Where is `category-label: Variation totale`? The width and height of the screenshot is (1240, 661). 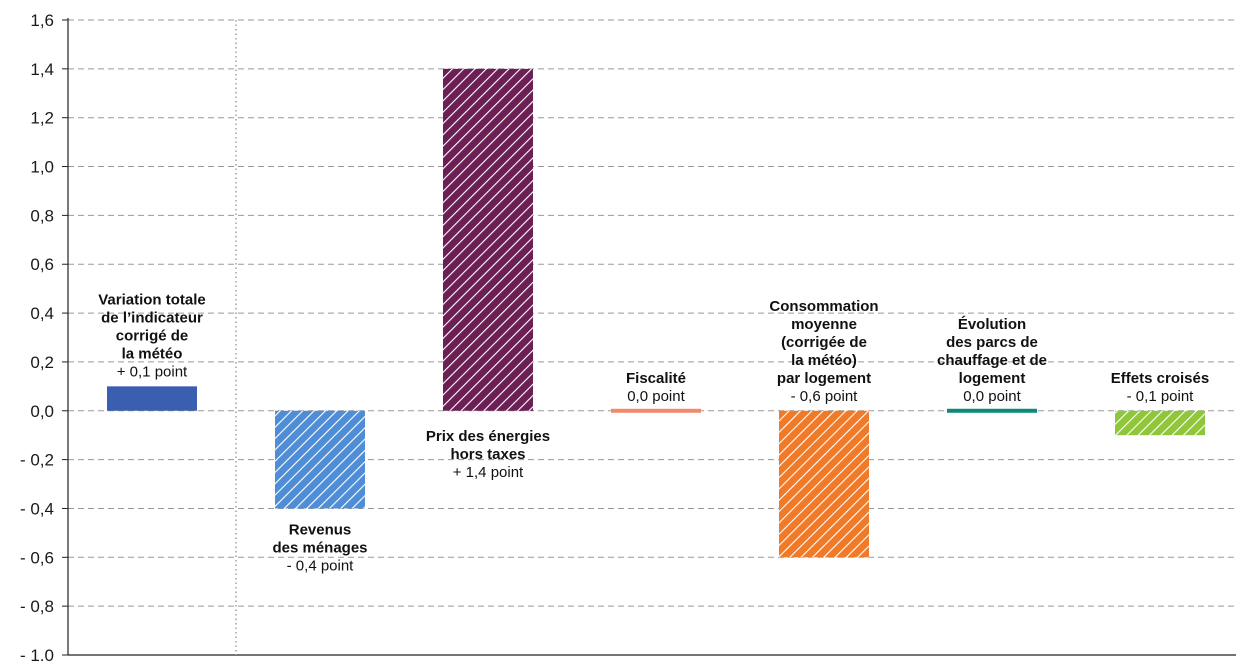
category-label: Variation totale is located at coordinates (152, 299).